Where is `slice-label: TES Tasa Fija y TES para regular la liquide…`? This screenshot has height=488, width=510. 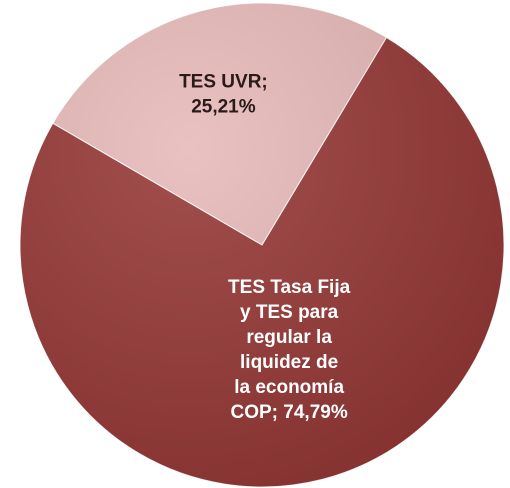 slice-label: TES Tasa Fija y TES para regular la liquide… is located at coordinates (289, 350).